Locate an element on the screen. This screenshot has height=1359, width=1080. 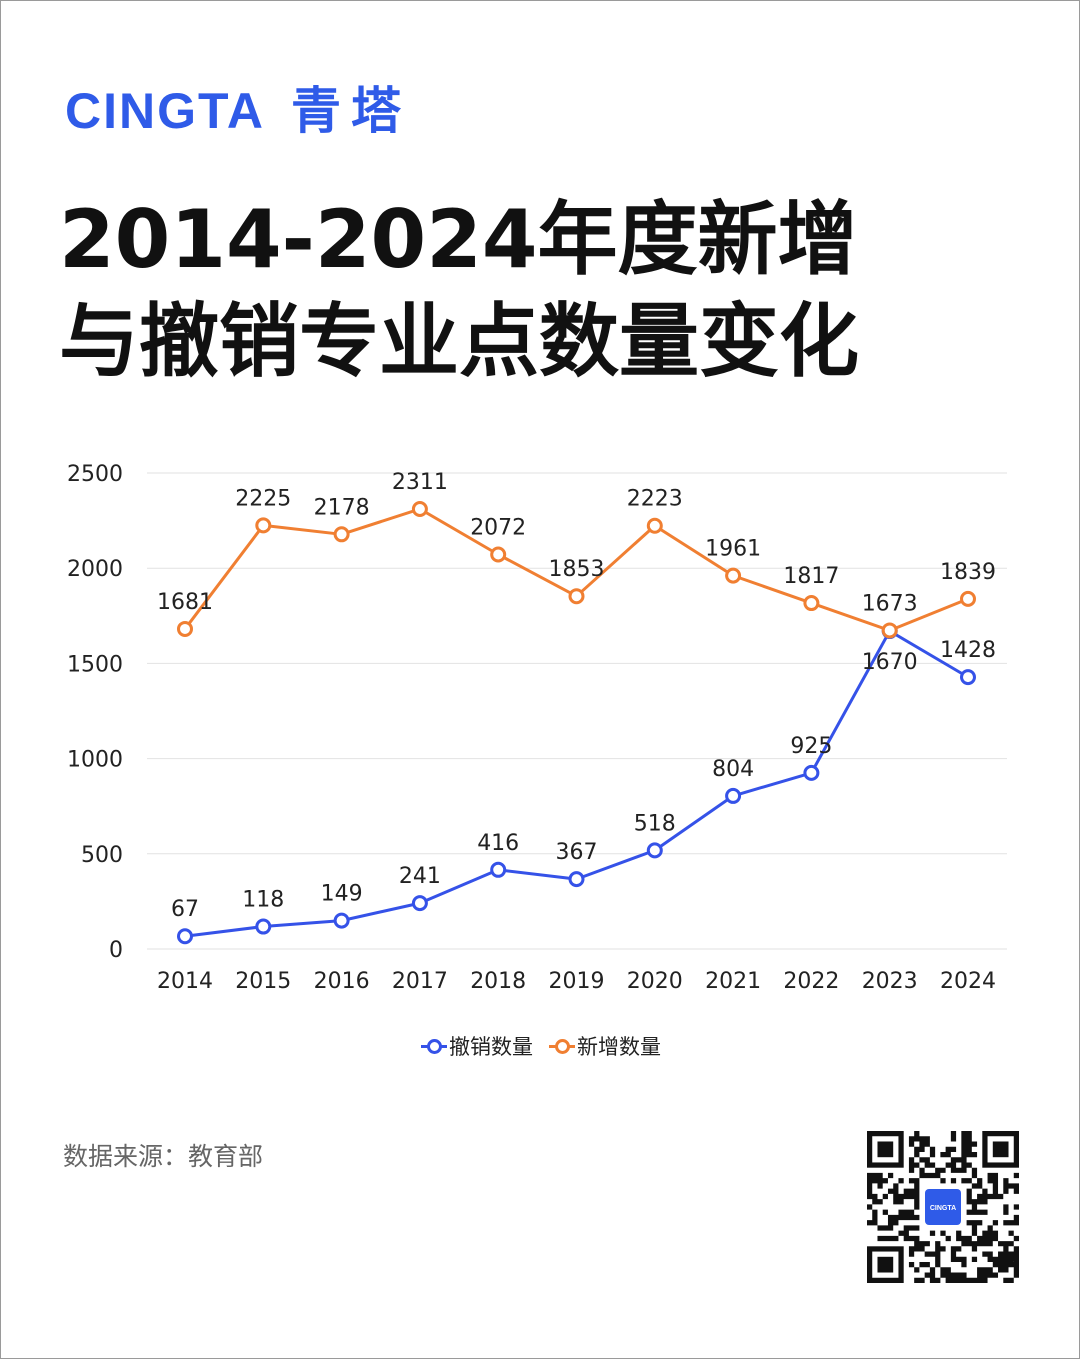
x-tick-label: 2018 is located at coordinates (498, 981).